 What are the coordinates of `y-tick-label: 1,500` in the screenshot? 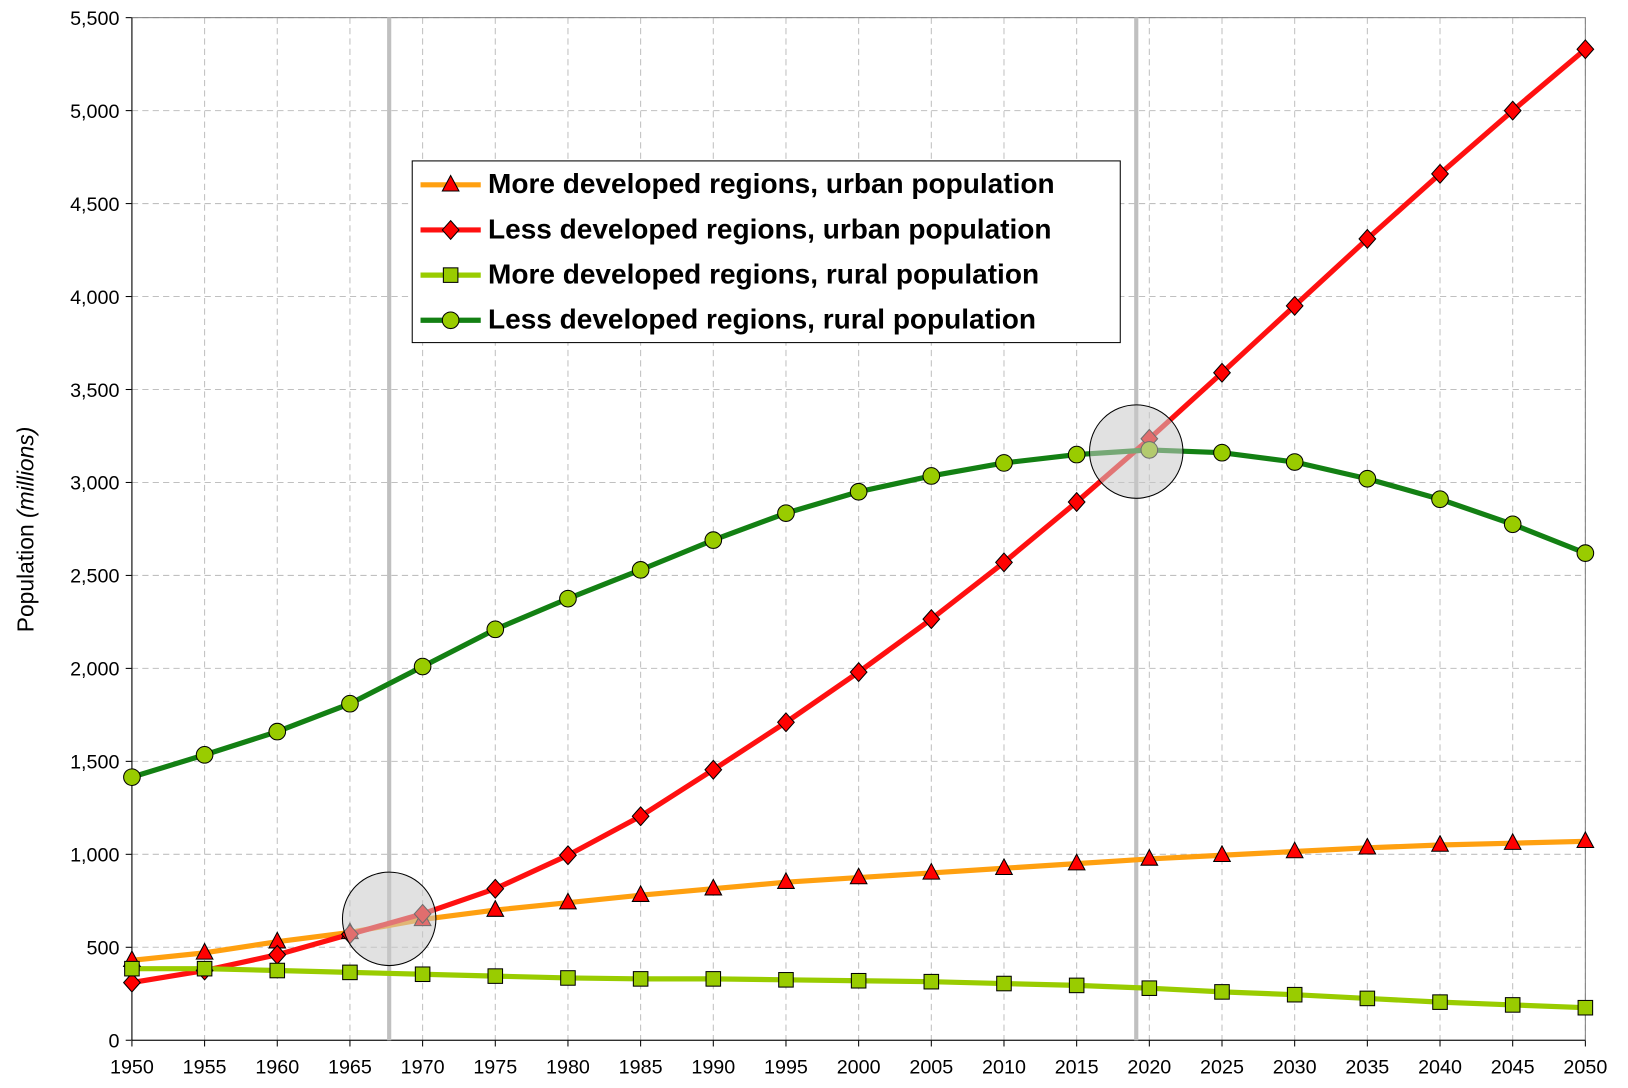 It's located at (94, 763).